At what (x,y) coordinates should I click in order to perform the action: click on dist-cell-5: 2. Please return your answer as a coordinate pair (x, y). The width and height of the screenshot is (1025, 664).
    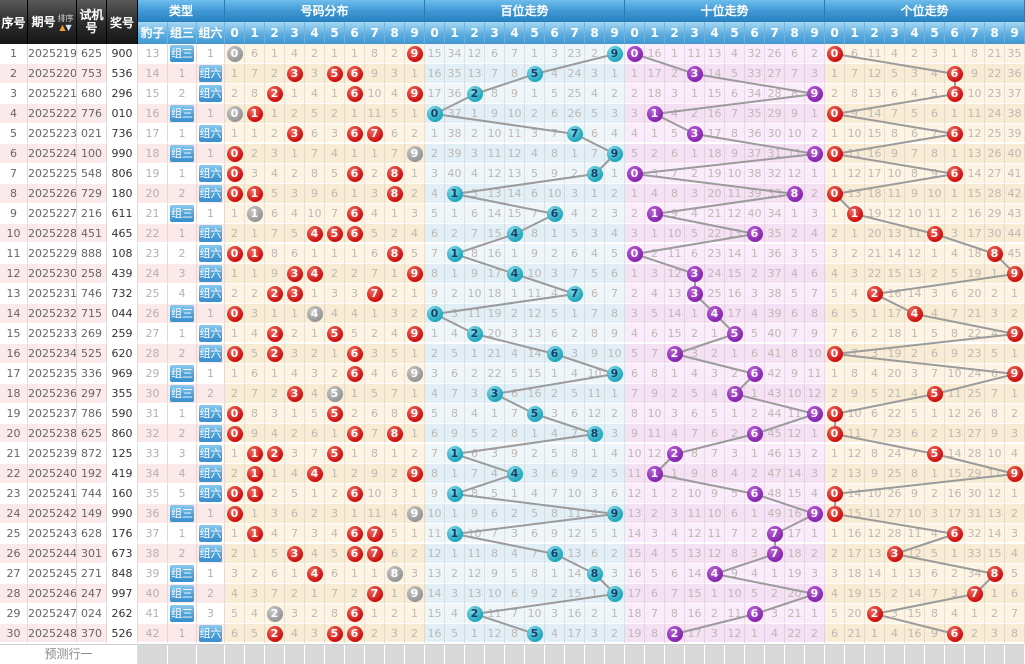
    Looking at the image, I should click on (335, 114).